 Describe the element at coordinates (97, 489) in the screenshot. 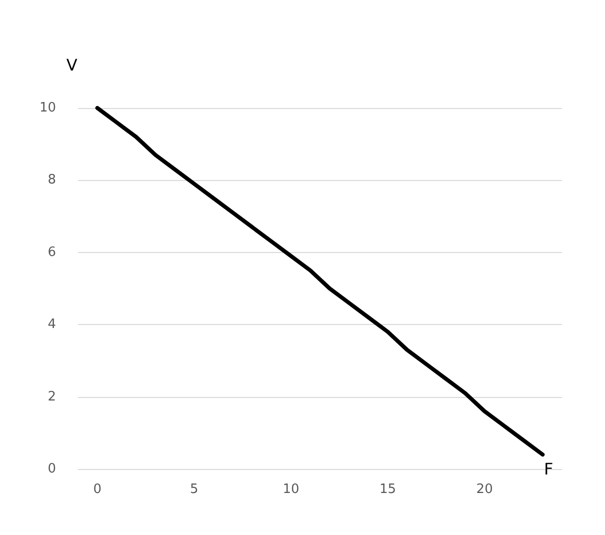

I see `x-tick-label: 0` at that location.